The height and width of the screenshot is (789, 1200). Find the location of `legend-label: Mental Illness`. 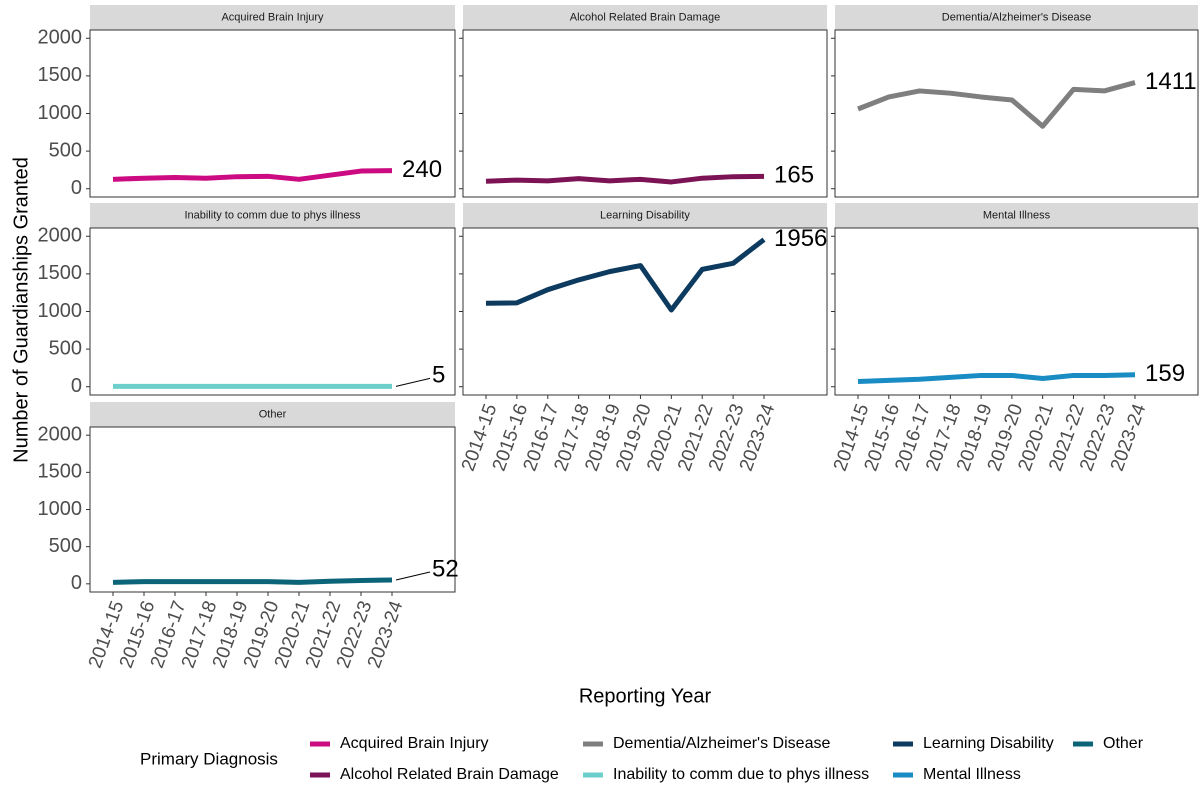

legend-label: Mental Illness is located at coordinates (972, 774).